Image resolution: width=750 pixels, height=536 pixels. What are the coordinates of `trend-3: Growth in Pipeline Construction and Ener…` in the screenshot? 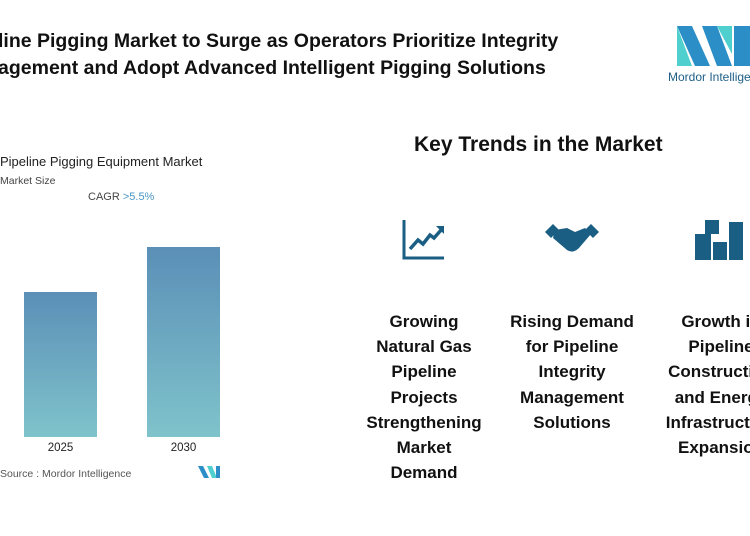 It's located at (707, 385).